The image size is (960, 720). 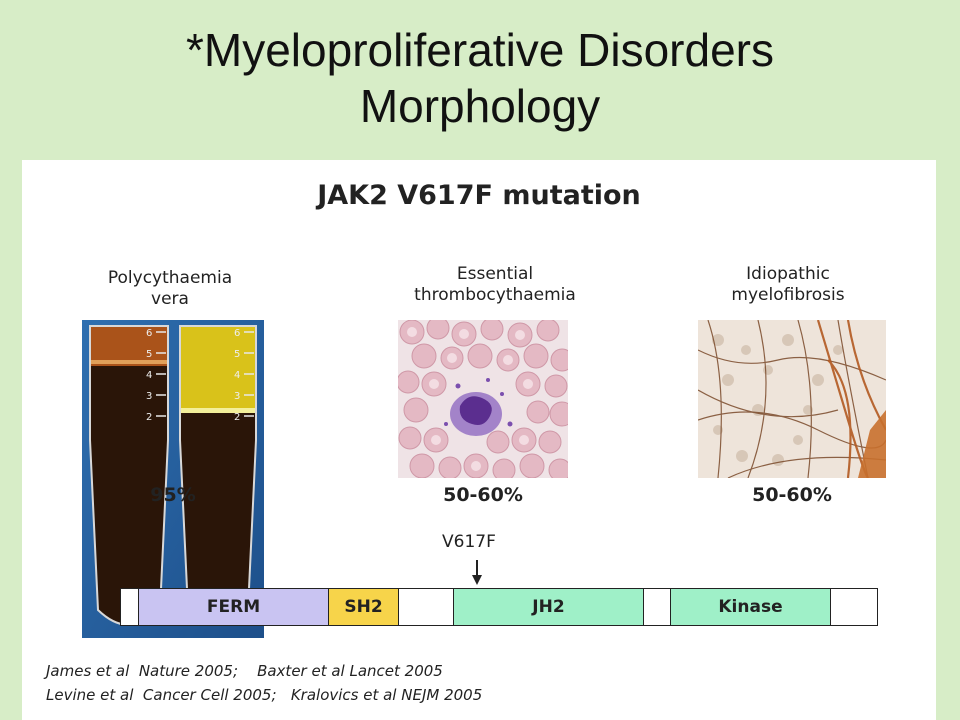 I want to click on panel-label-polycythaemia-vera: Polycythaemia vera, so click(x=170, y=289).